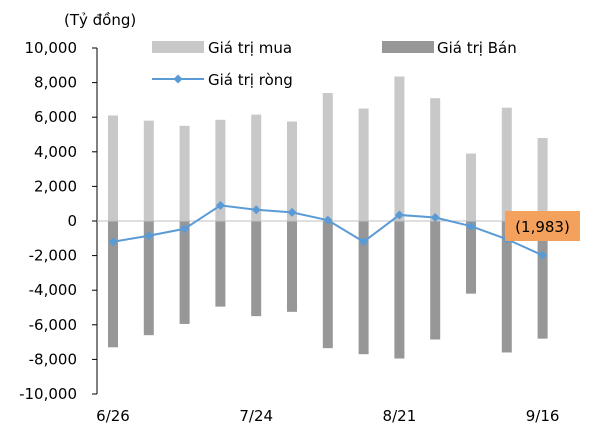  Describe the element at coordinates (55, 117) in the screenshot. I see `y-tick-label: 6,000` at that location.